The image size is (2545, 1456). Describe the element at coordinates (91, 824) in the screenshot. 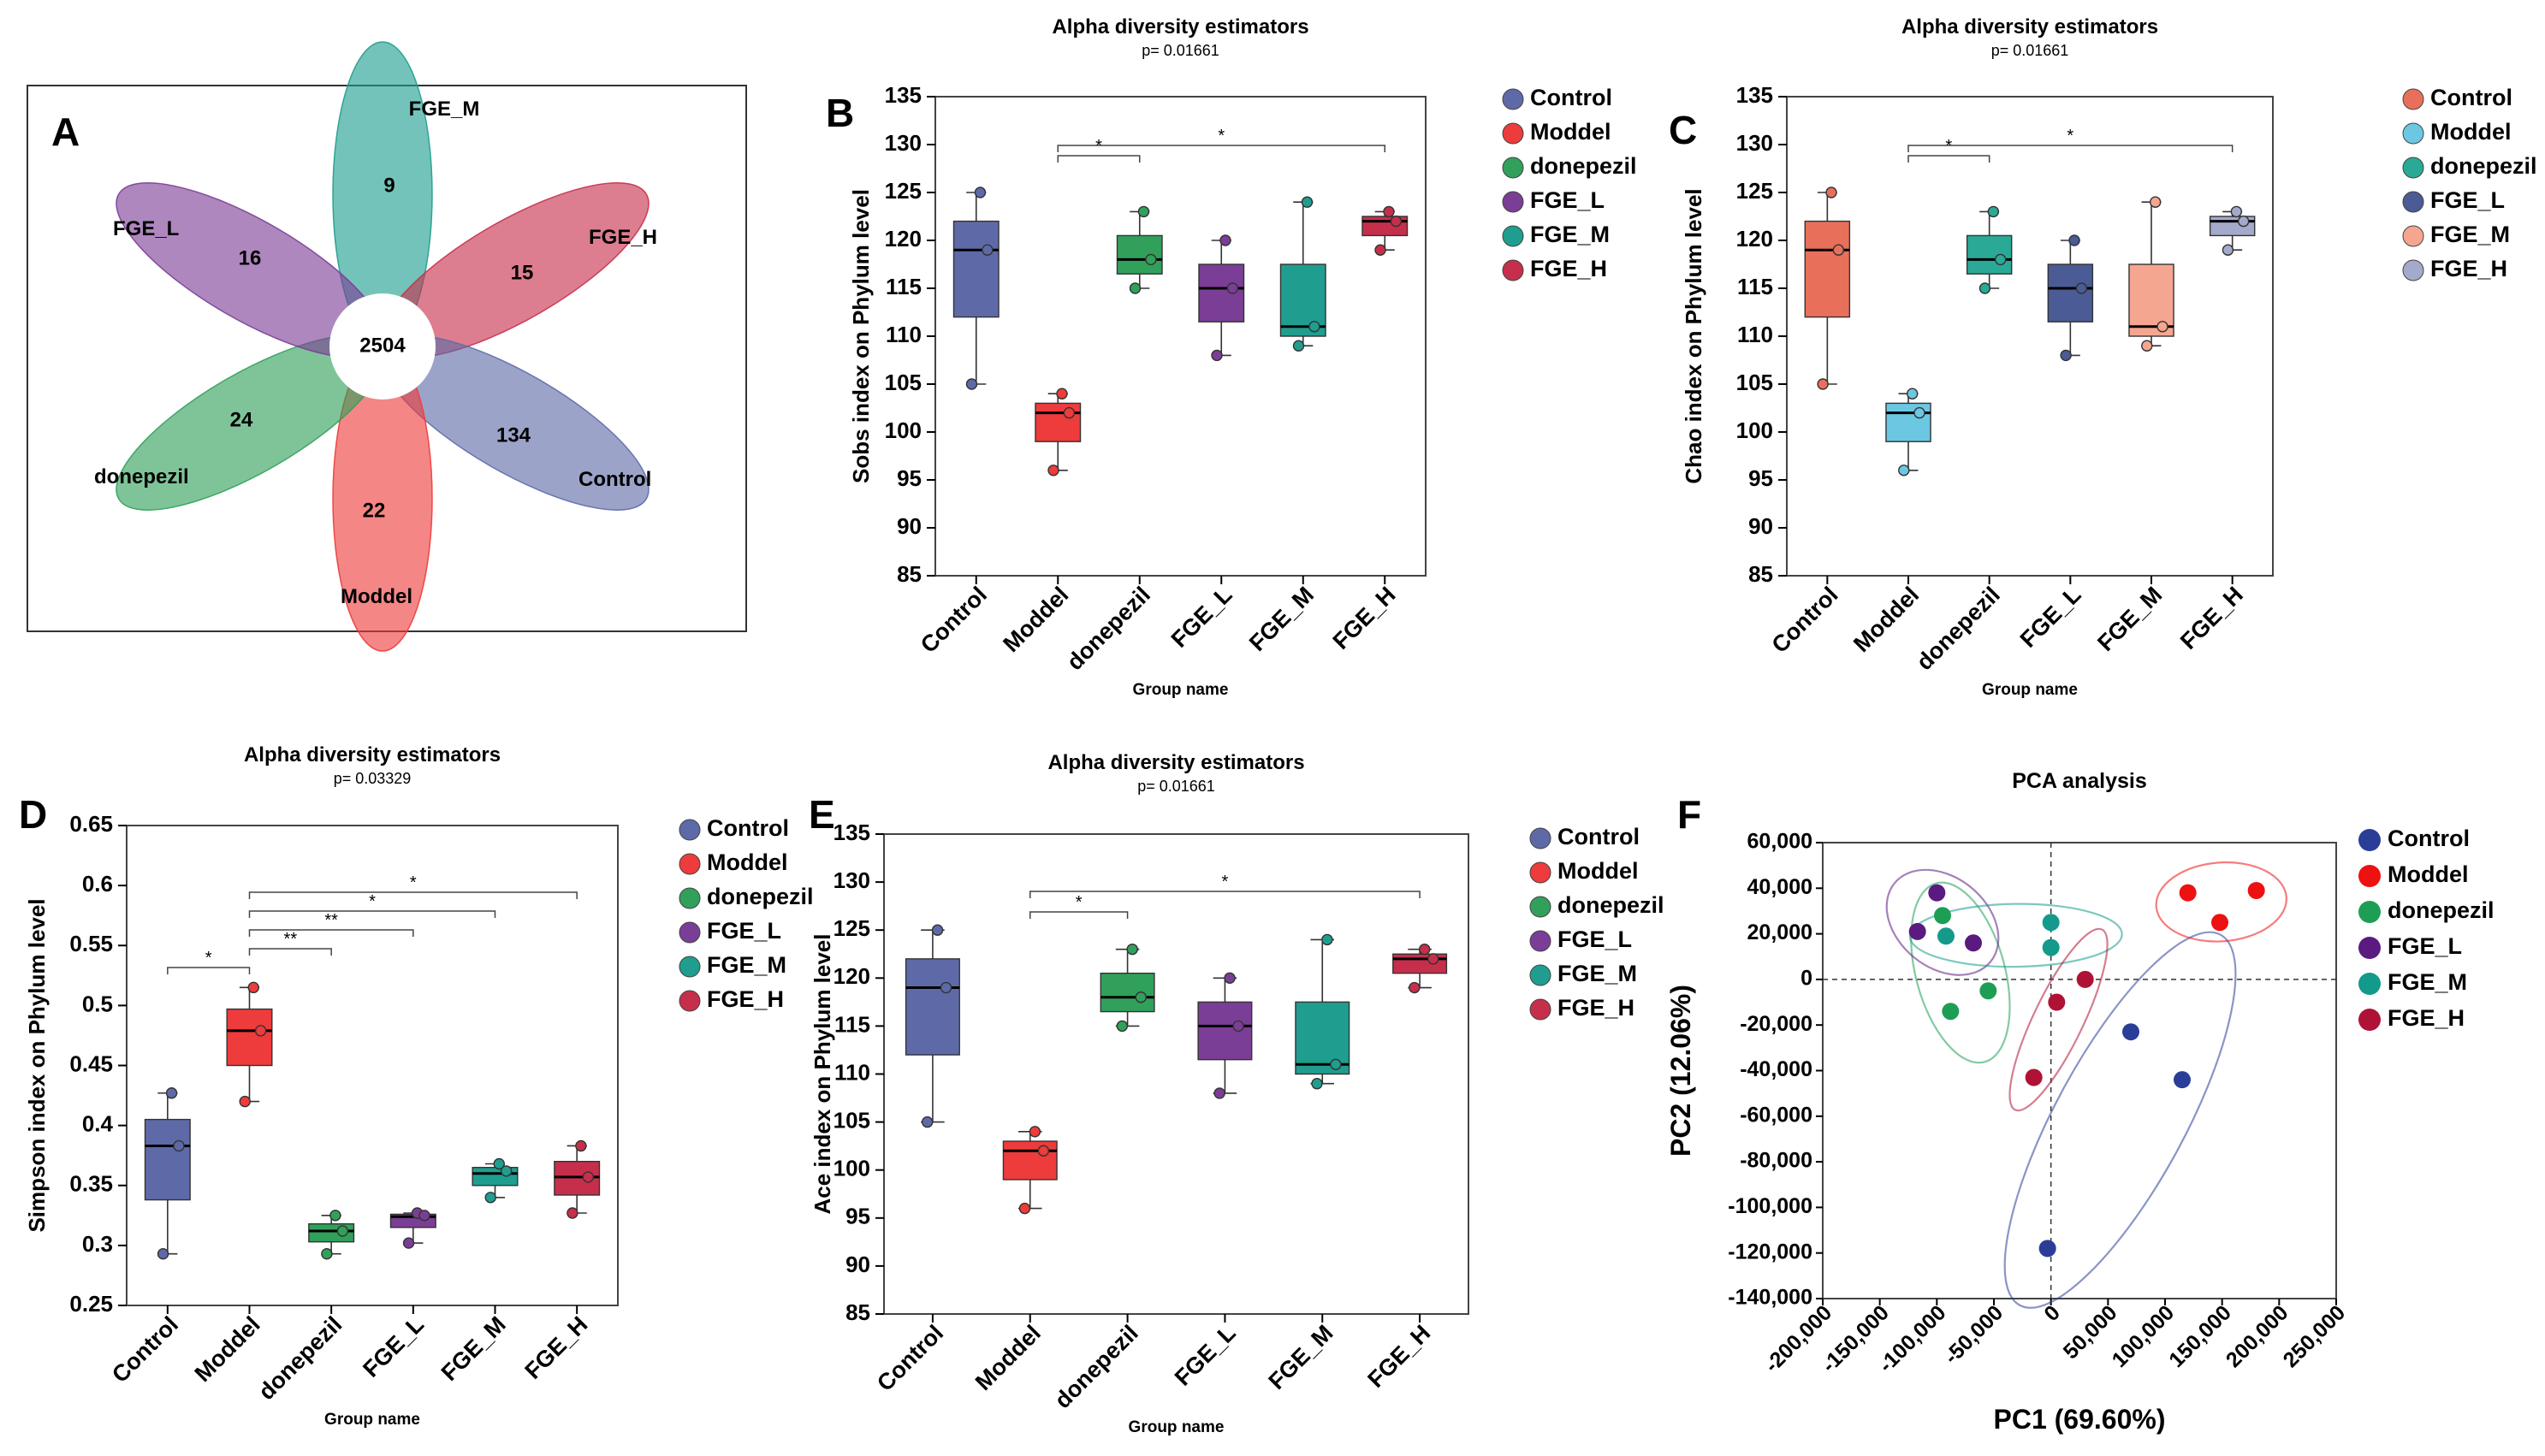

I see `y-tick-label: 0.65` at that location.